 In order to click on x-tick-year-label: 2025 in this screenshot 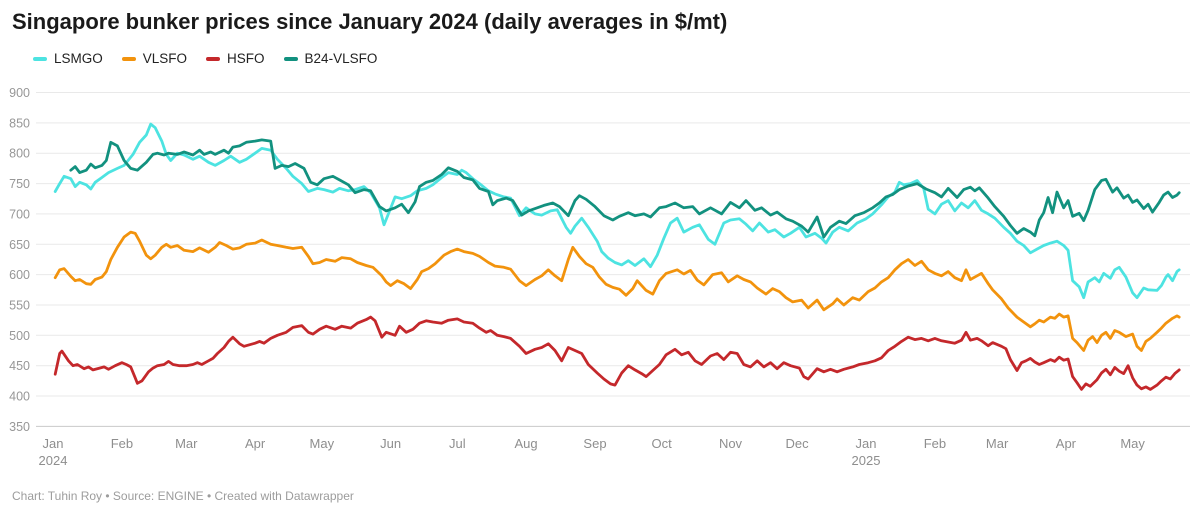, I will do `click(866, 460)`.